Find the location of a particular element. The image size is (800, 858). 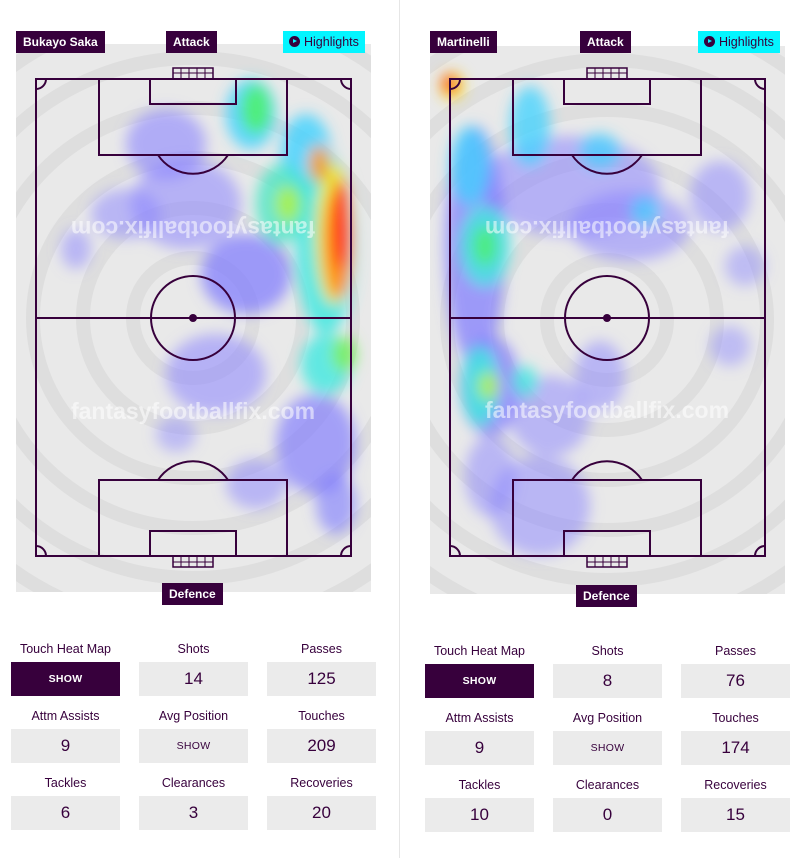

stat-shots: Shots 8 is located at coordinates (607, 670).